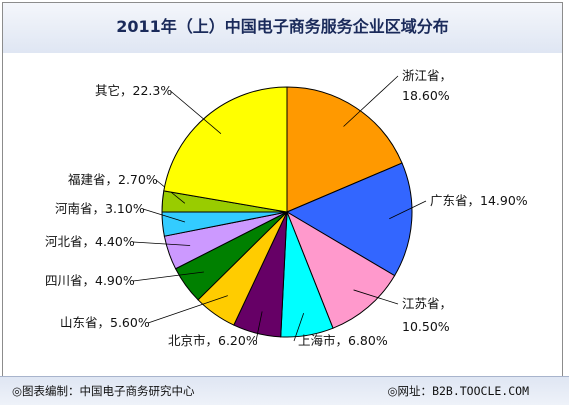  I want to click on website-credit: ◎网址：B2B.TOOCLE.COM, so click(458, 391).